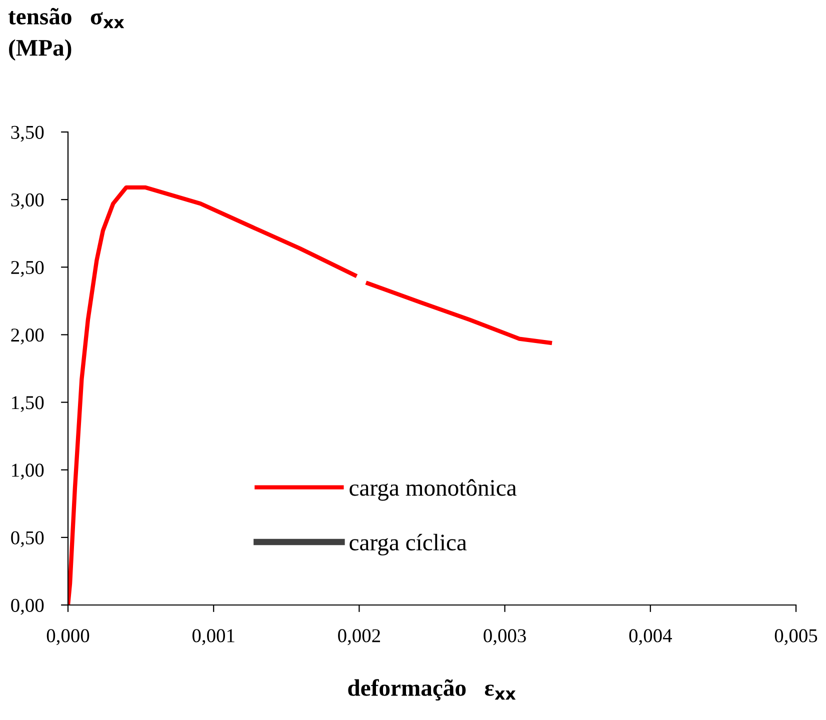  Describe the element at coordinates (28, 404) in the screenshot. I see `y-tick-label: 1,50` at that location.